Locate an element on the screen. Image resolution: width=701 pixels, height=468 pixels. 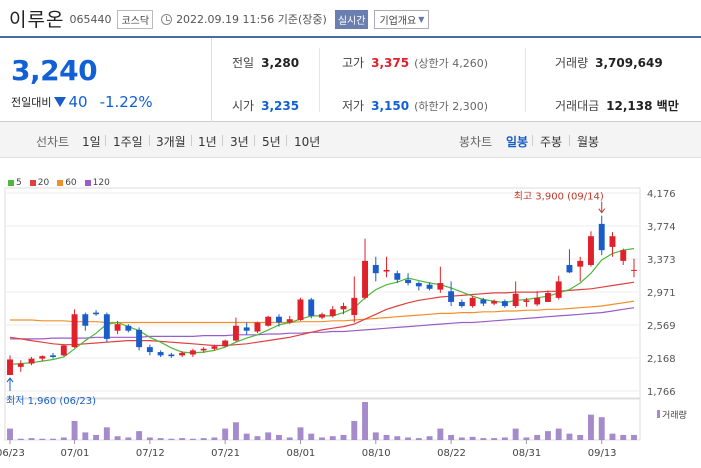
range-1y: 1년 is located at coordinates (207, 142).